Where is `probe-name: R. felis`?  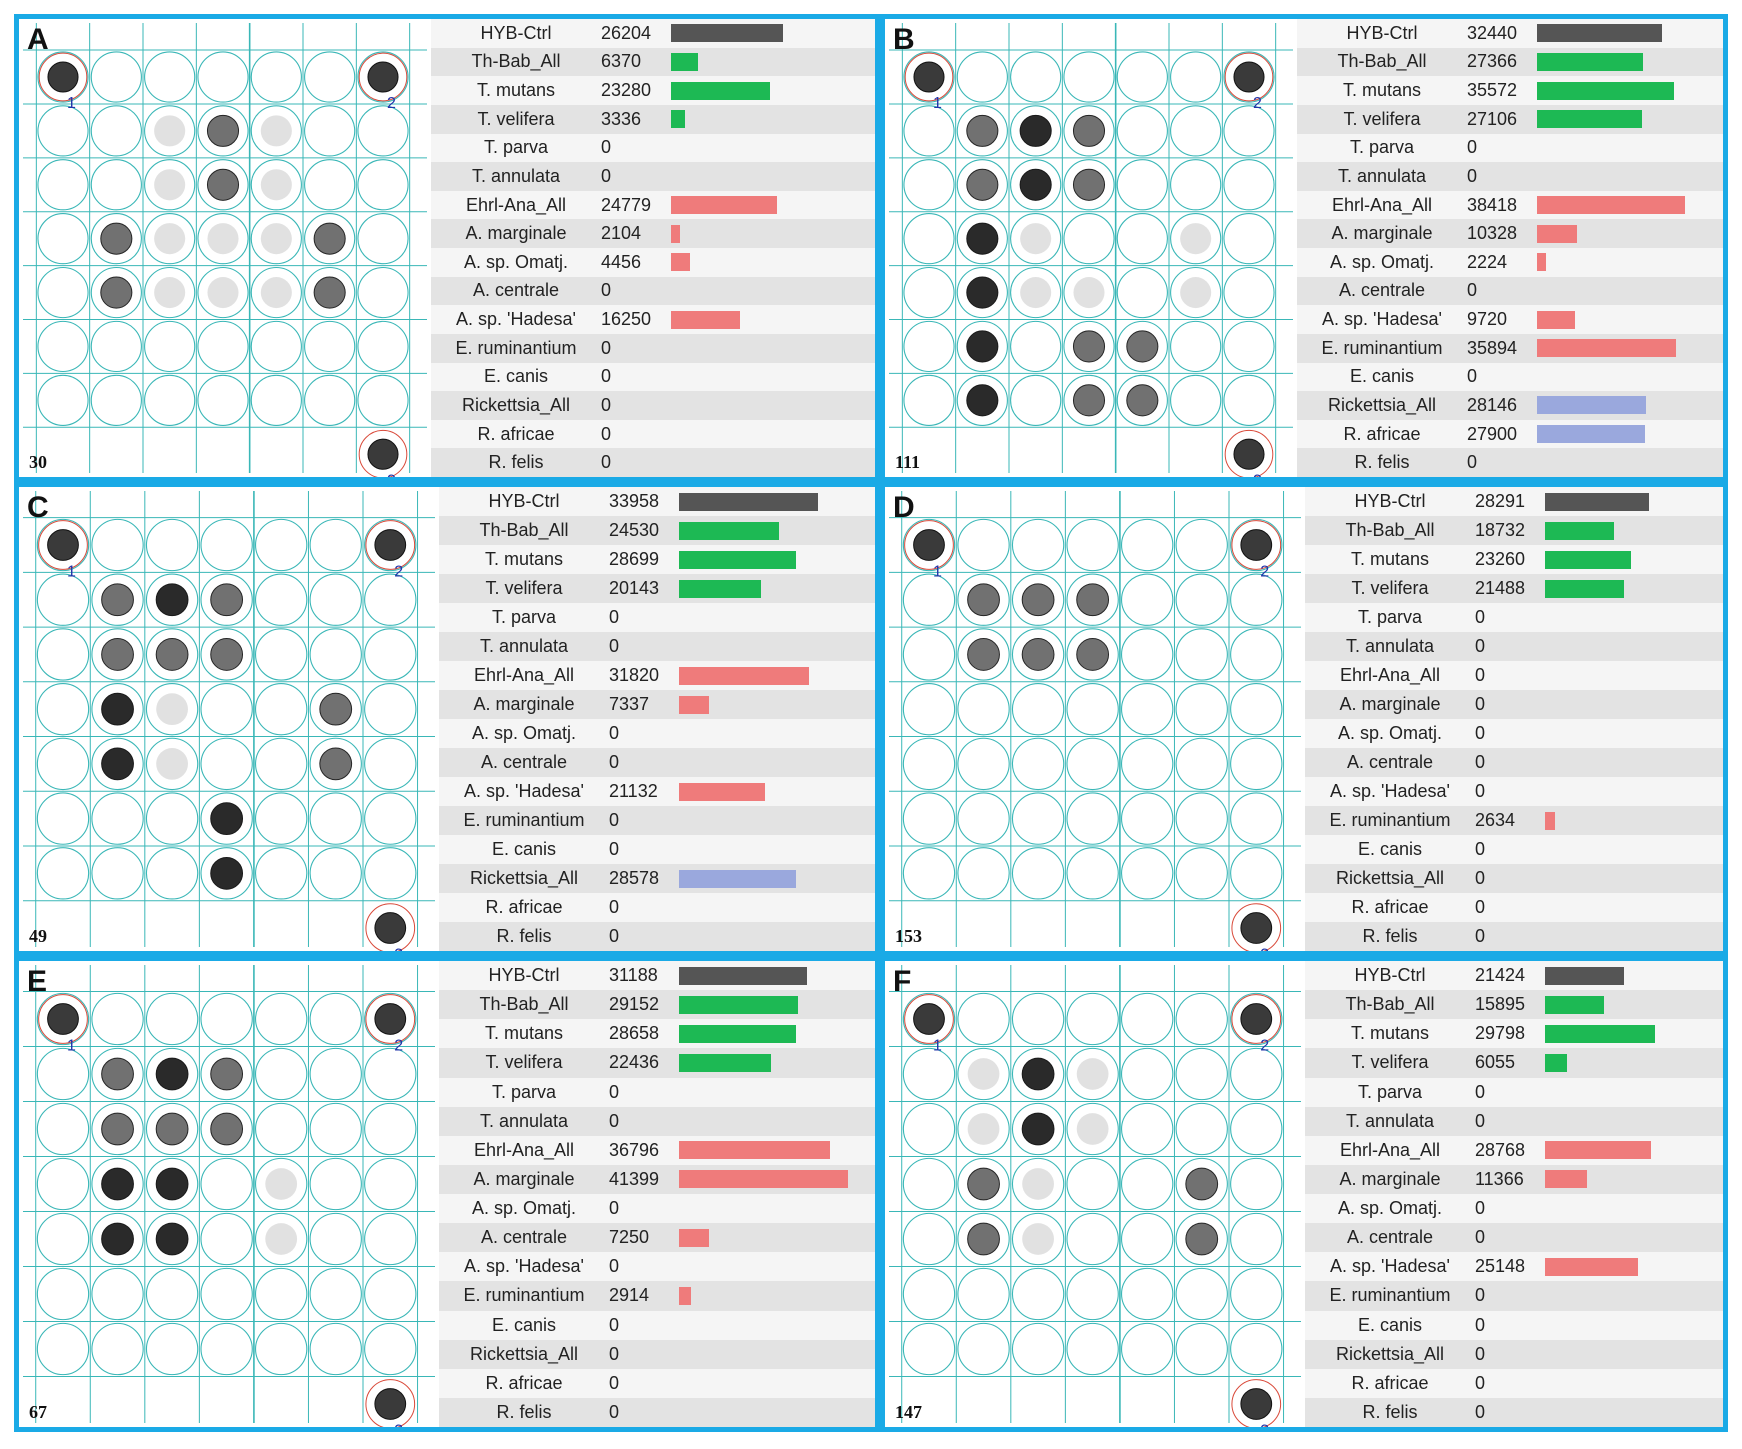 probe-name: R. felis is located at coordinates (516, 462).